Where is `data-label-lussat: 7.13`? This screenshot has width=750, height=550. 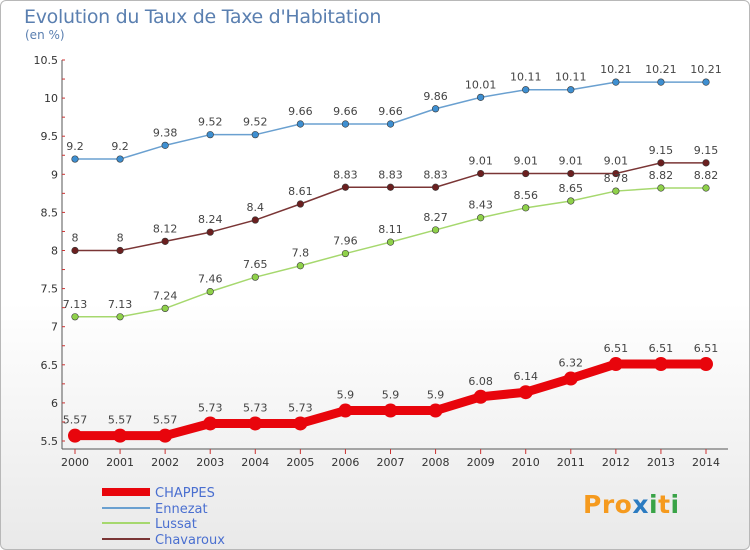
data-label-lussat: 7.13 is located at coordinates (120, 304).